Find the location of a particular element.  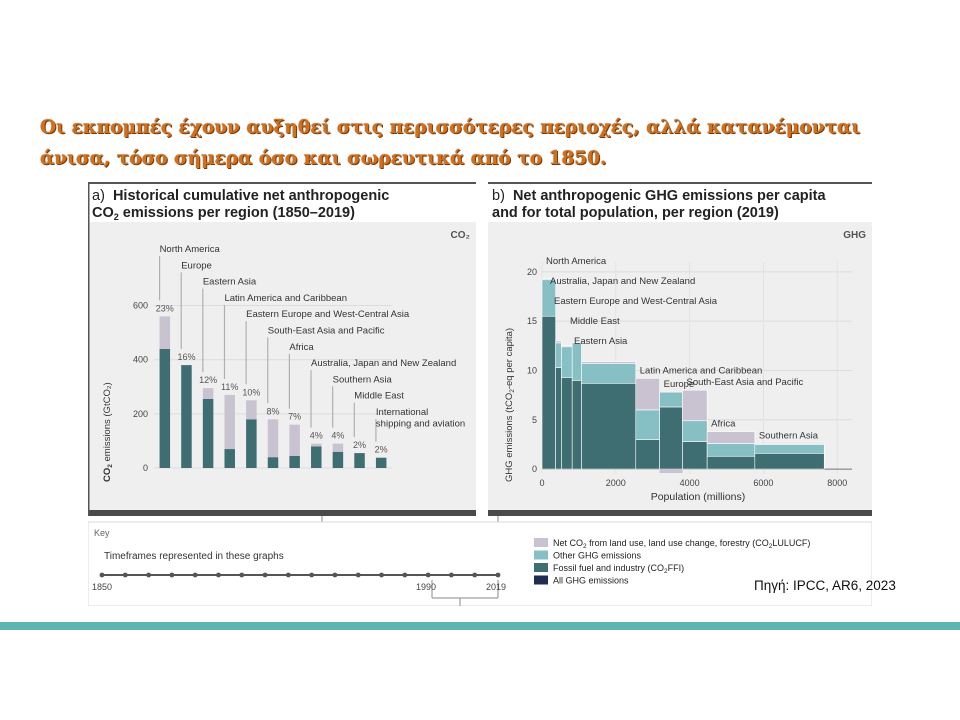

panel-b-xtick-label: 6000 is located at coordinates (763, 483).